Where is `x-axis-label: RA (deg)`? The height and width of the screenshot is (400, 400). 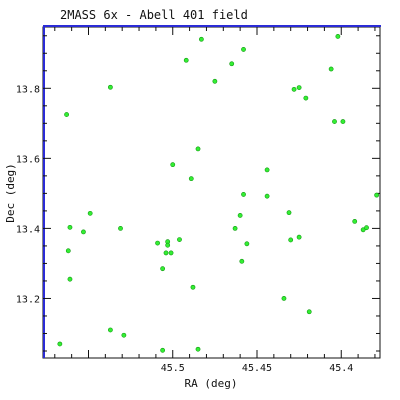 x-axis-label: RA (deg) is located at coordinates (211, 383).